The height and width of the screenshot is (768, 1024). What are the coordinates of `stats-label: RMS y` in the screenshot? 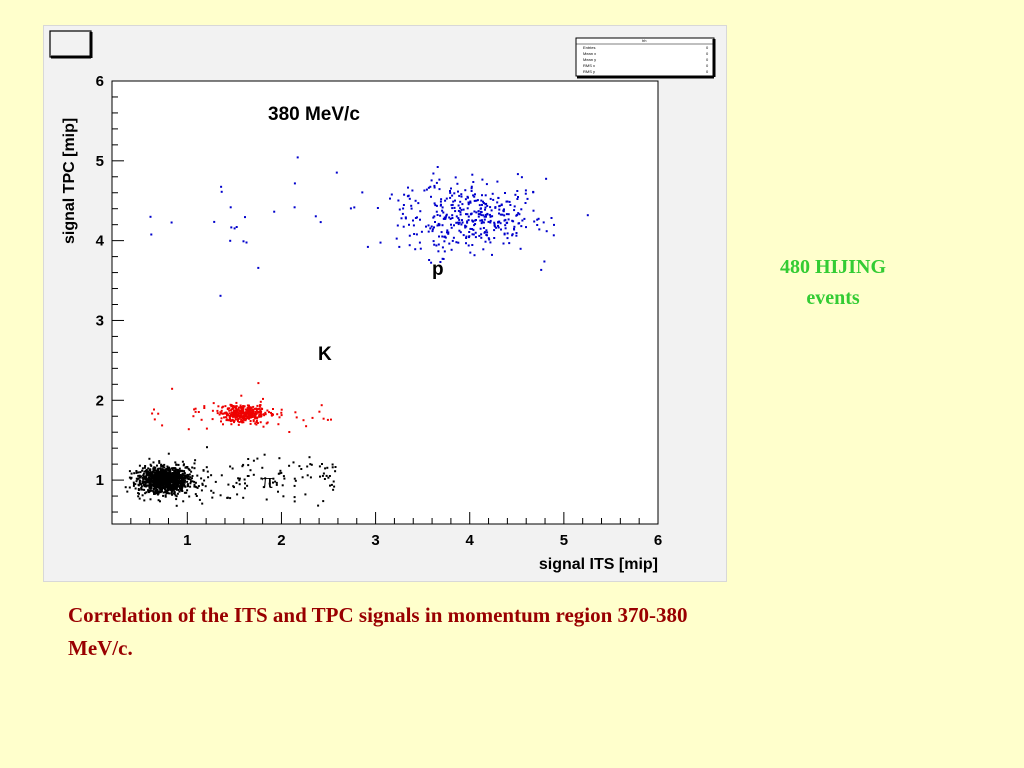 It's located at (589, 71).